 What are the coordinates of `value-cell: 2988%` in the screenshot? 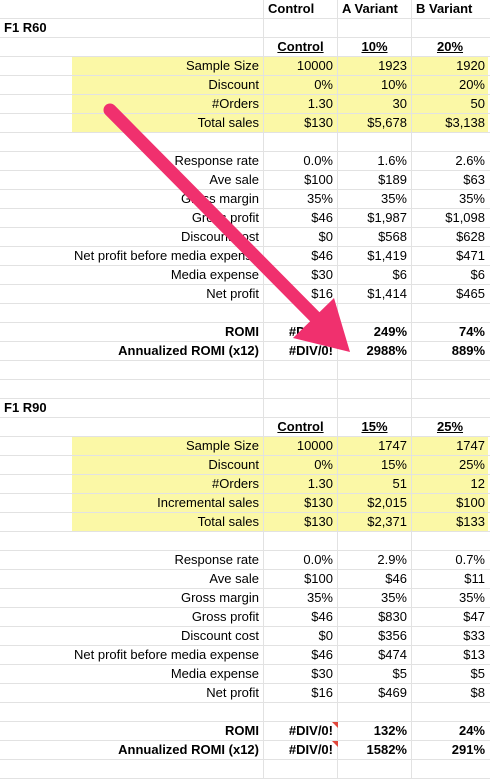 It's located at (375, 351).